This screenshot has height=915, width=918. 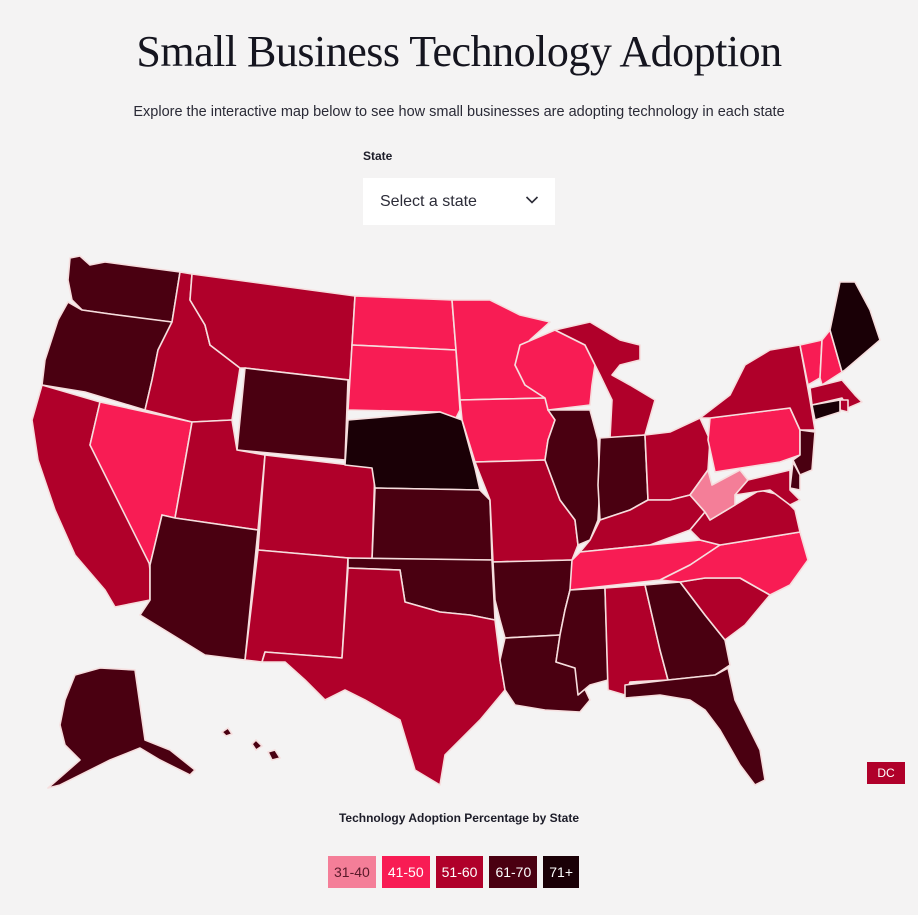 I want to click on state-filter-label: State, so click(x=378, y=156).